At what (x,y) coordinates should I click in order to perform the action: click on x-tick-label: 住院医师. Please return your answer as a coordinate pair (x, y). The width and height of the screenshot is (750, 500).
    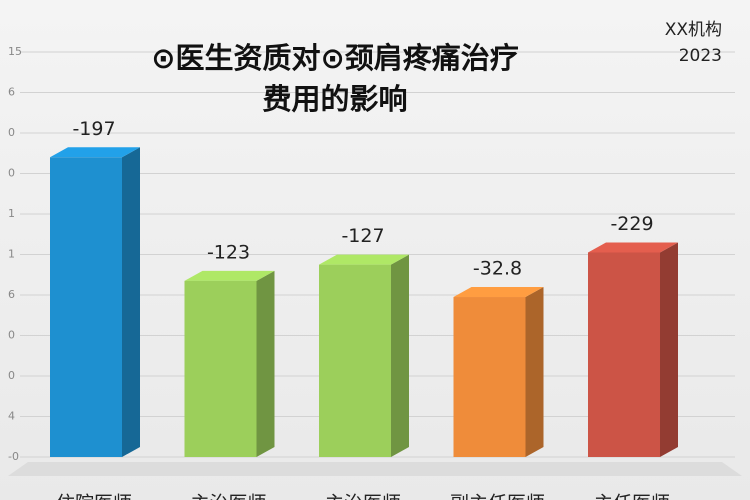
    Looking at the image, I should click on (94, 496).